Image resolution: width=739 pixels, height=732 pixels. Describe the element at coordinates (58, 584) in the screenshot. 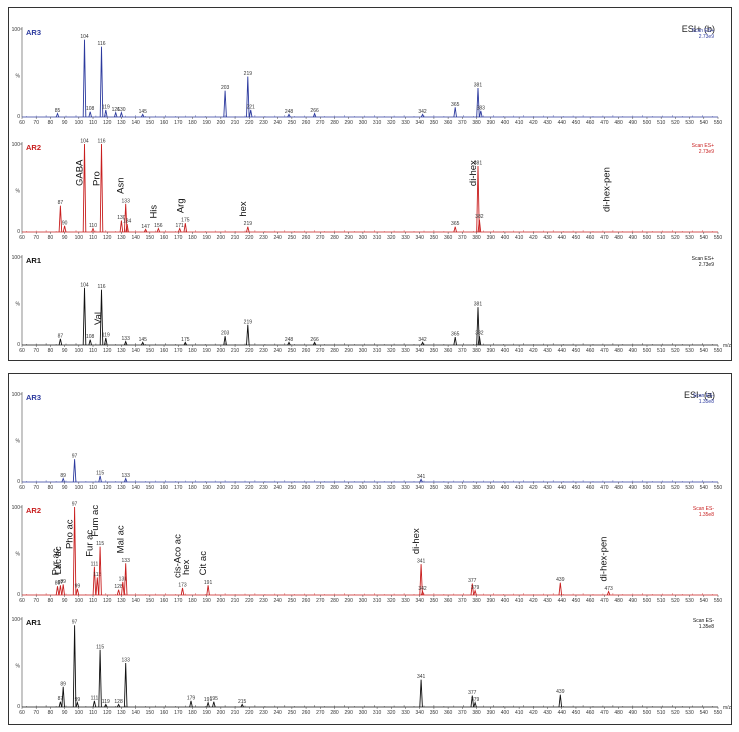

I see `peak-label-85: 85` at that location.